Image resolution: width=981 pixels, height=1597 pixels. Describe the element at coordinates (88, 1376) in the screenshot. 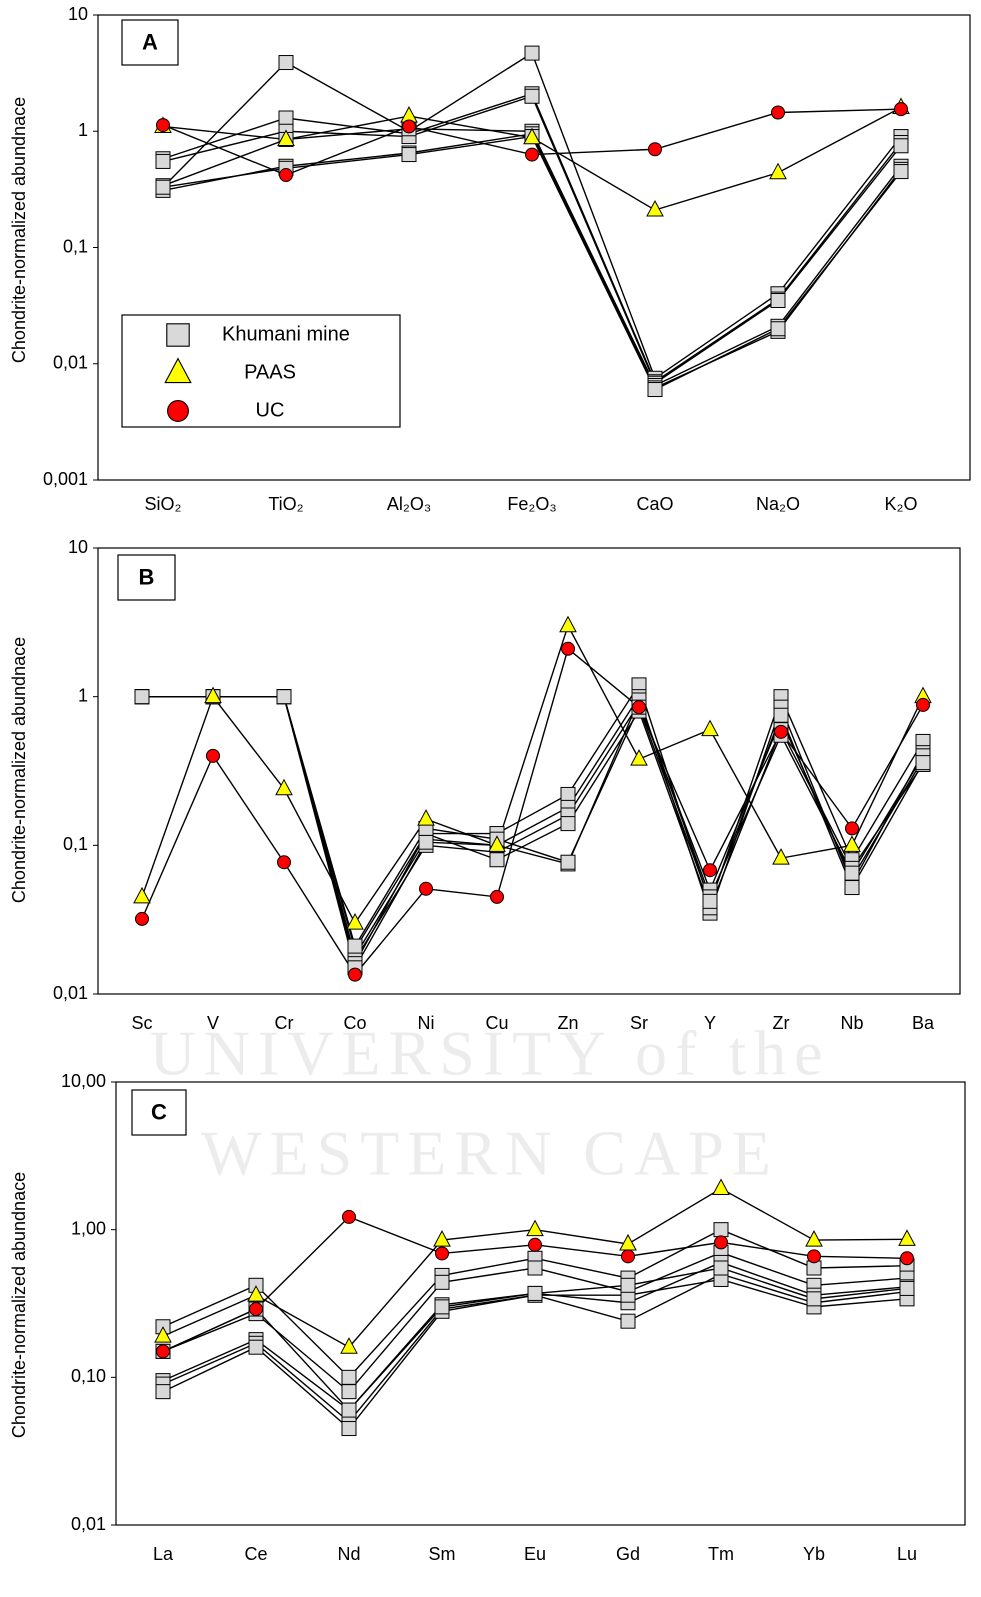

I see `y-tick-label: 0,10` at that location.